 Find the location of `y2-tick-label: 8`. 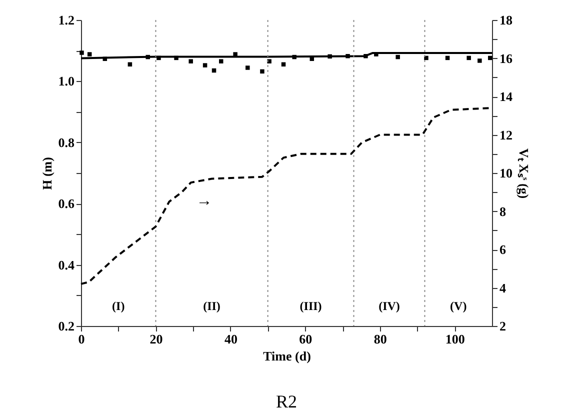

y2-tick-label: 8 is located at coordinates (503, 211).